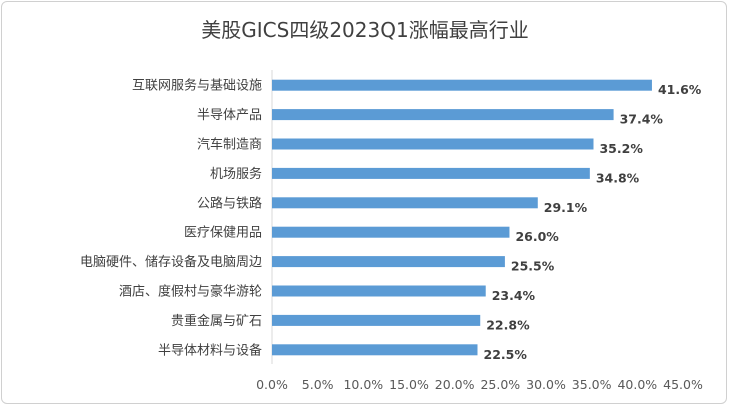 The image size is (730, 407). I want to click on category-label: 半导体产品, so click(229, 115).